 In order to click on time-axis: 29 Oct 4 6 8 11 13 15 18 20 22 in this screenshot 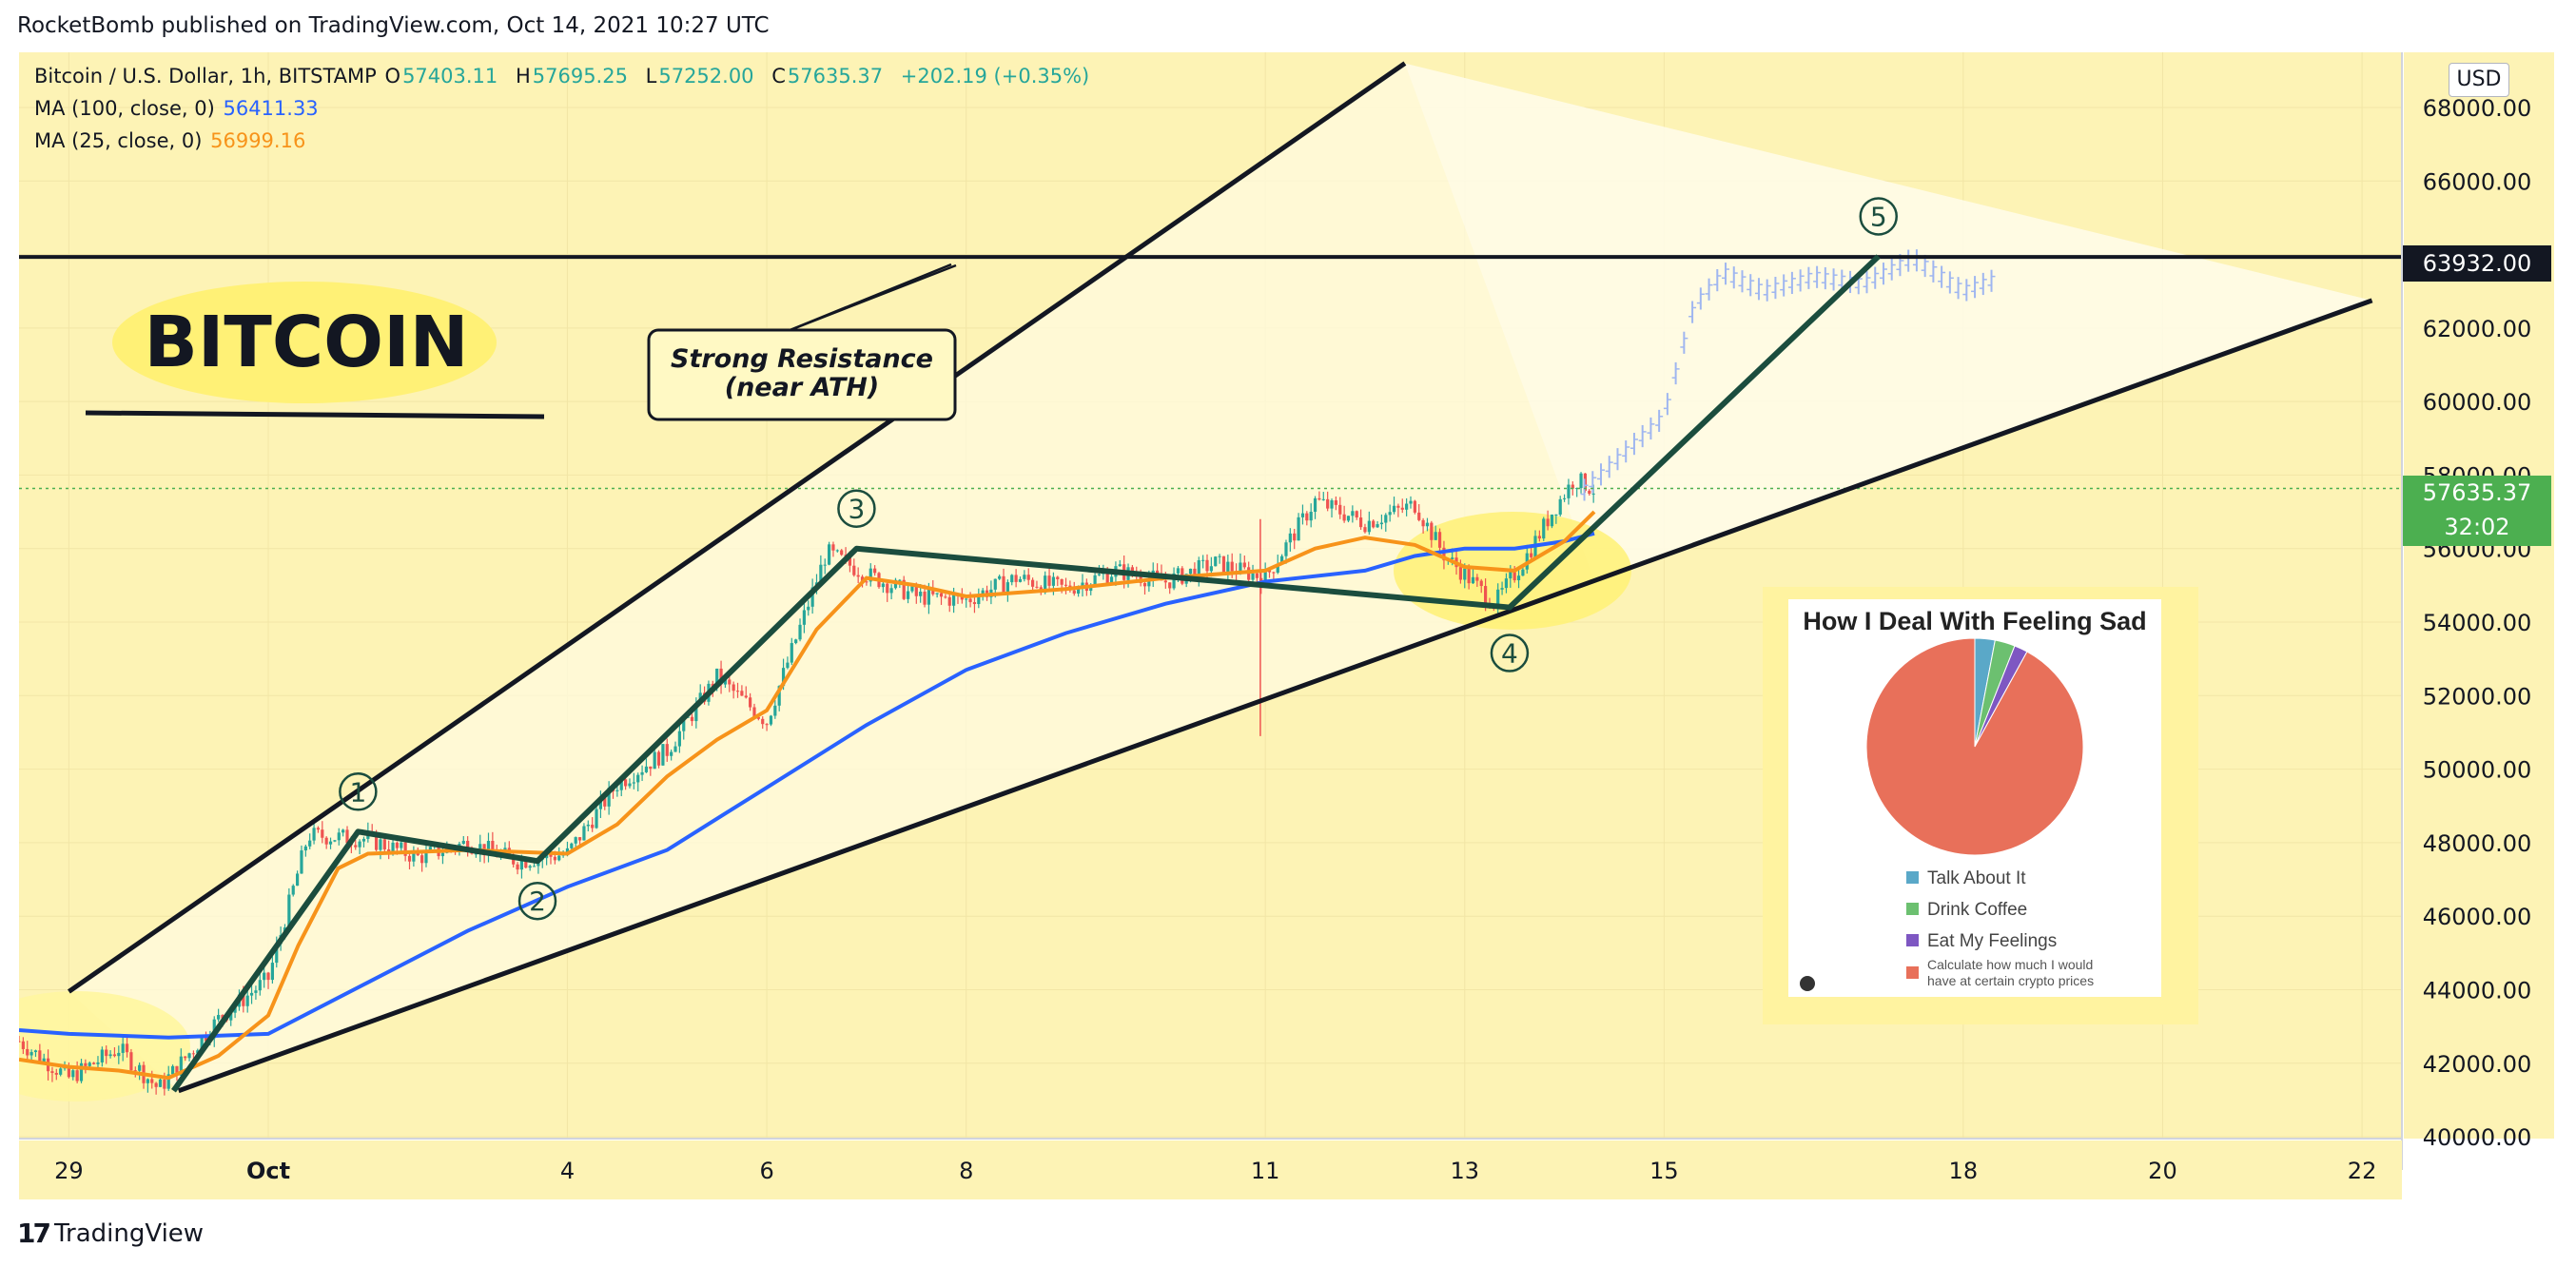, I will do `click(1215, 1171)`.